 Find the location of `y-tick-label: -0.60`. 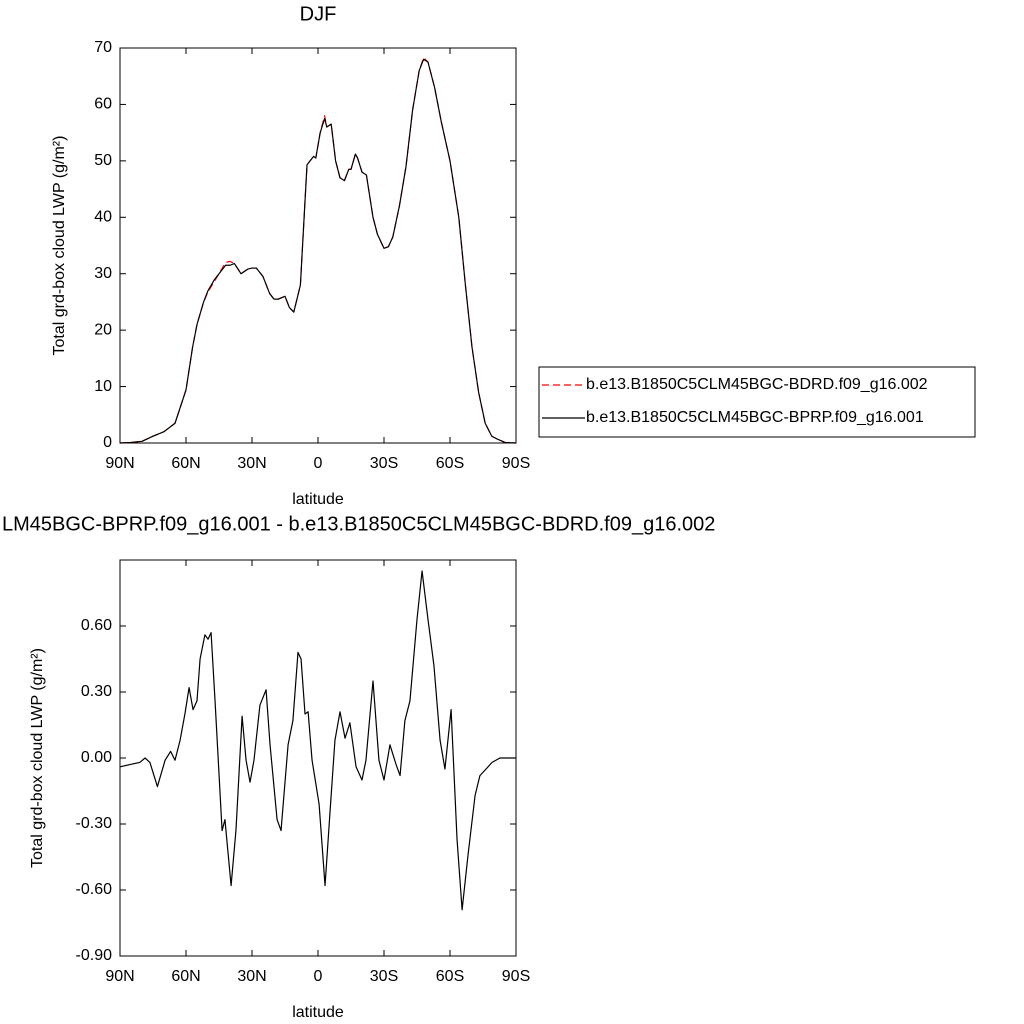

y-tick-label: -0.60 is located at coordinates (94, 889).